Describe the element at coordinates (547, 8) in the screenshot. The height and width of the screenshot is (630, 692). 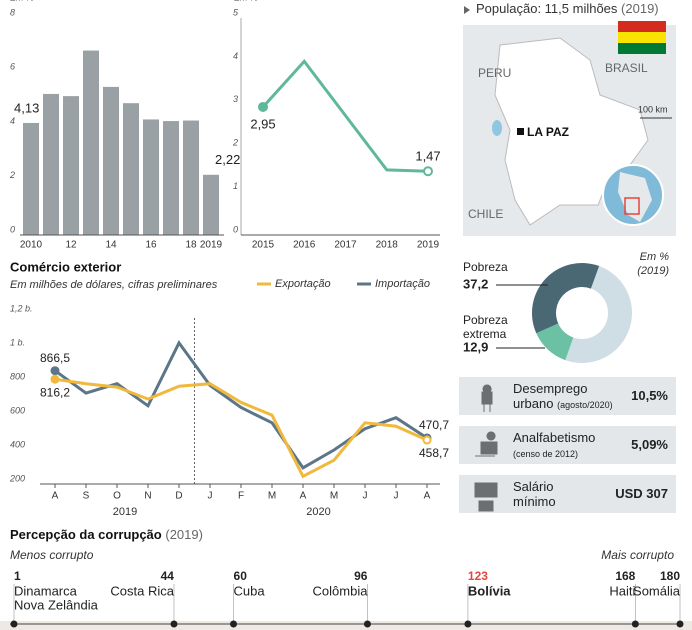
I see `population-label: População: 11,5 milhões` at that location.